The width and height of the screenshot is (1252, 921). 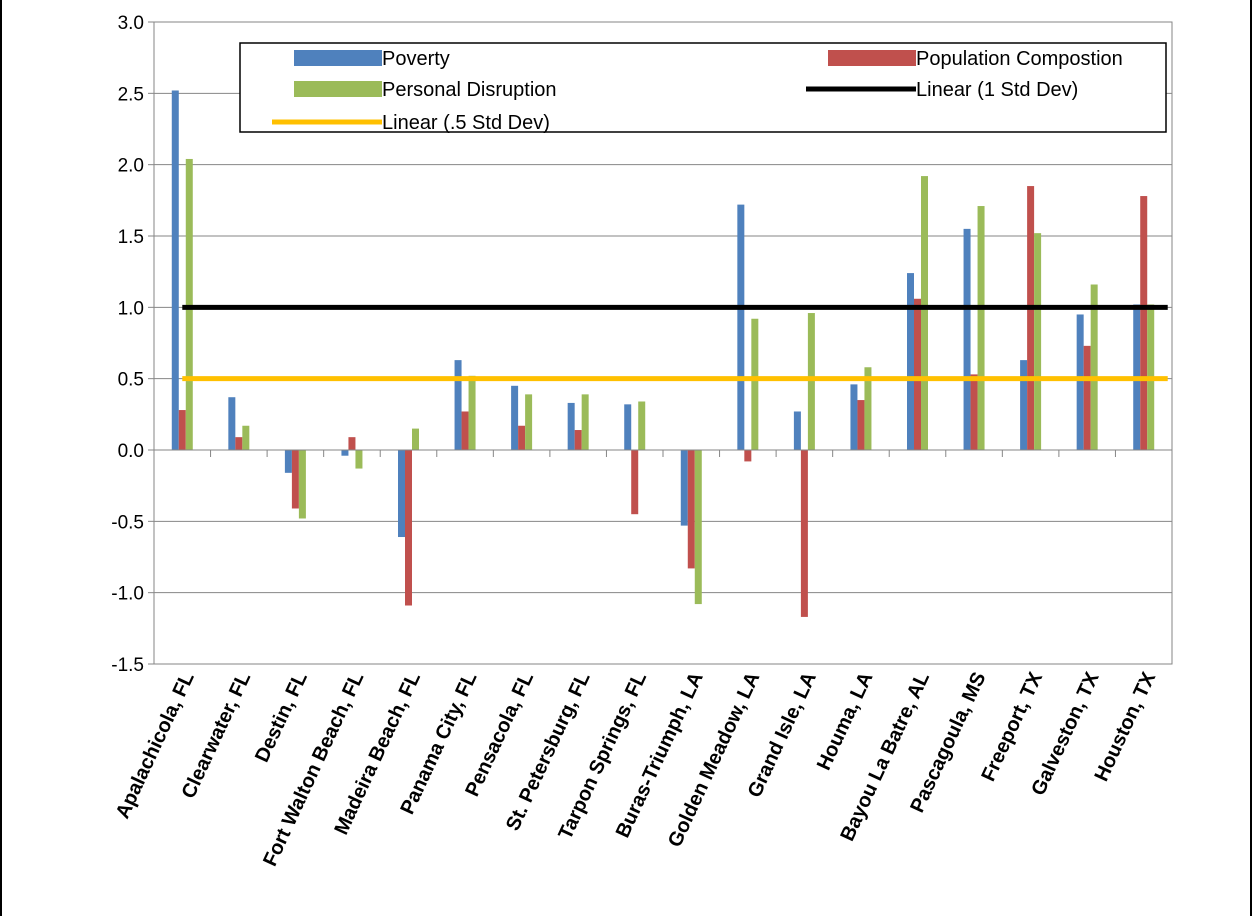 I want to click on y-tick-label: 3.0, so click(x=131, y=23).